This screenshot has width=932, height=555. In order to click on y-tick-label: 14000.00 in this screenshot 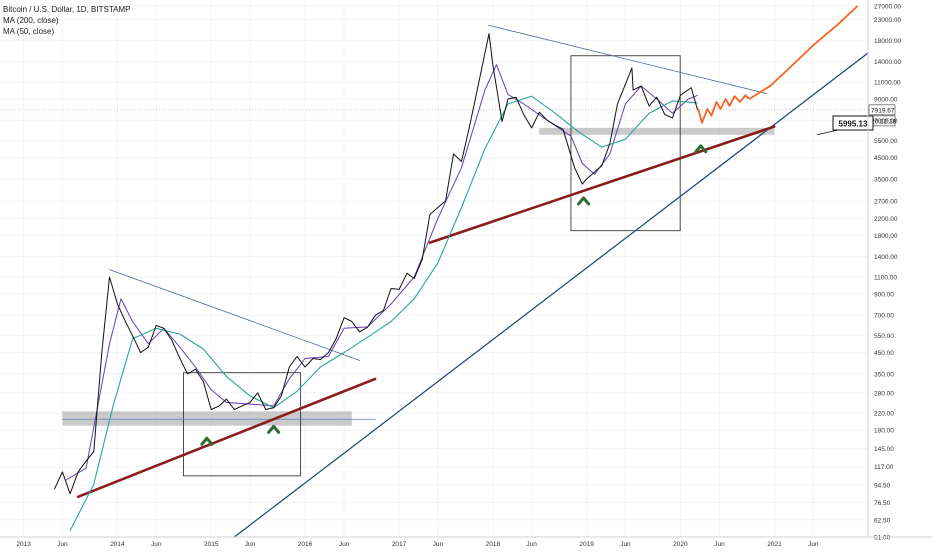, I will do `click(887, 62)`.